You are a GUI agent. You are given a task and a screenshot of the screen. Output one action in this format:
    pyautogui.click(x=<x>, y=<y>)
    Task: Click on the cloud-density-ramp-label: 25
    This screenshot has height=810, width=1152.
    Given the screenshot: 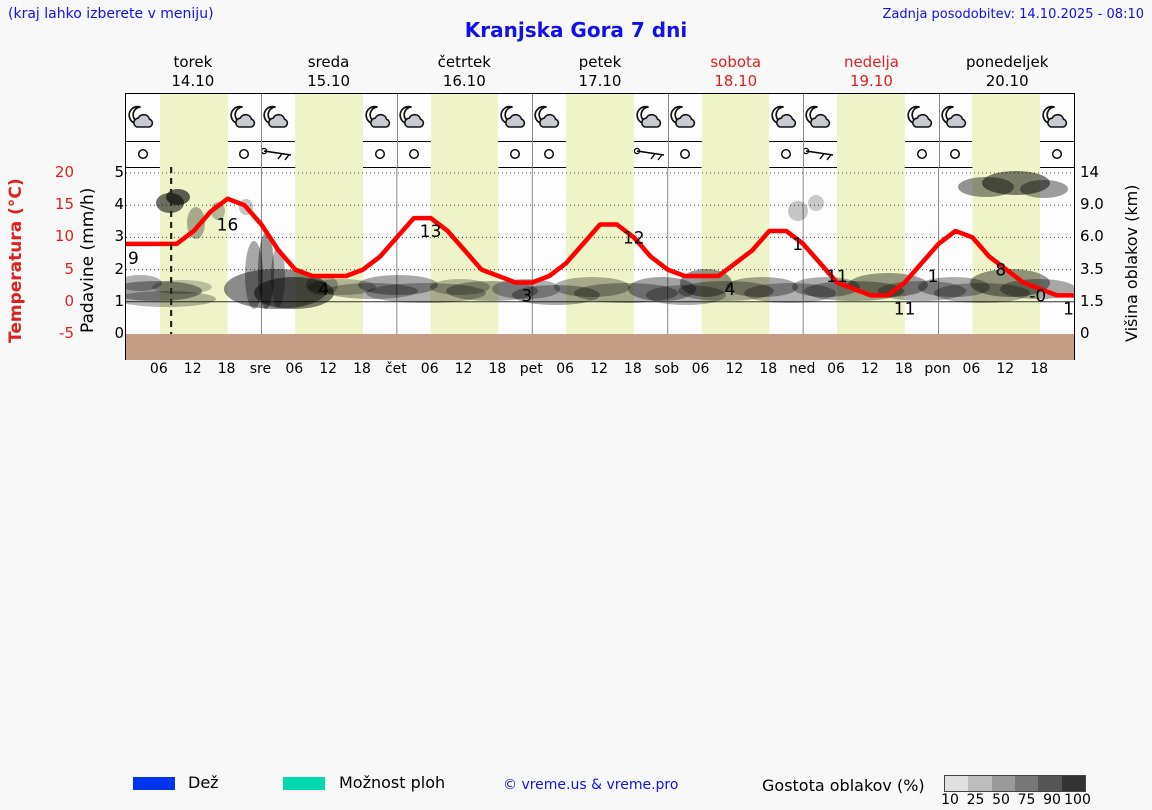 What is the action you would take?
    pyautogui.click(x=975, y=800)
    